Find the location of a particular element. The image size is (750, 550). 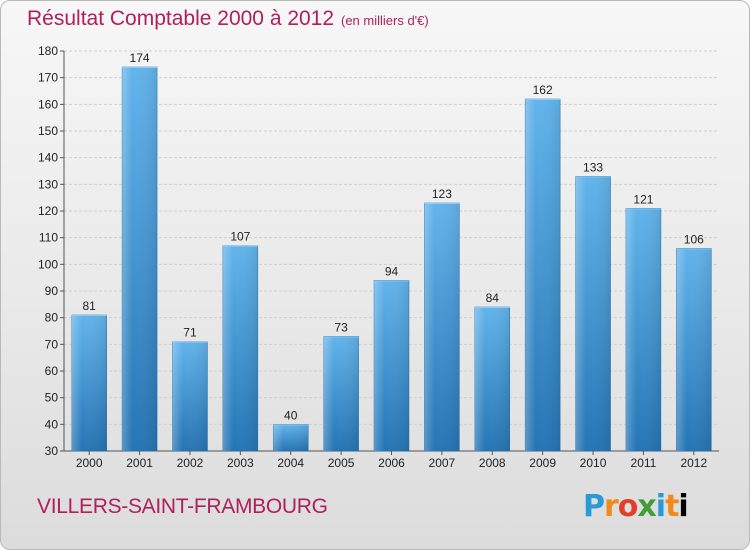

value-label: 40 is located at coordinates (291, 415).